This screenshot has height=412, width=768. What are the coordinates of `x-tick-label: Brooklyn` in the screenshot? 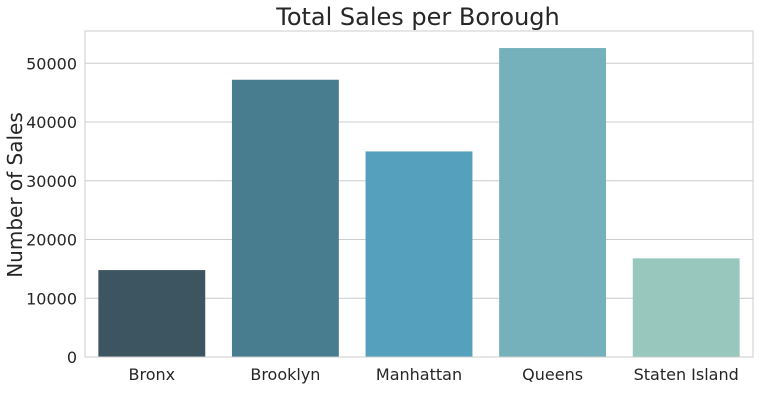 It's located at (285, 374).